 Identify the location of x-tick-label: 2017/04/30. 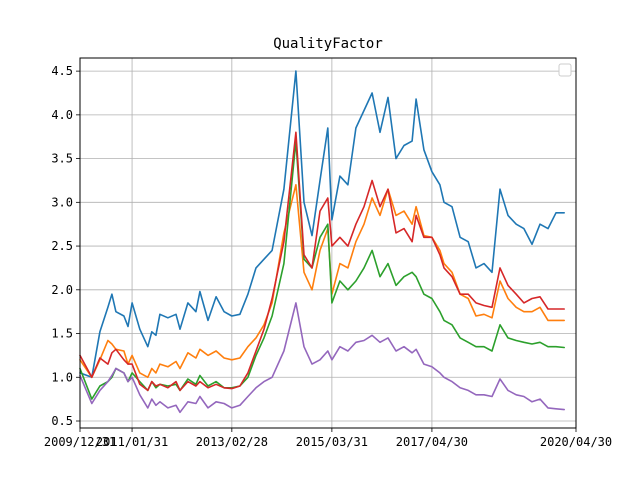
(432, 442).